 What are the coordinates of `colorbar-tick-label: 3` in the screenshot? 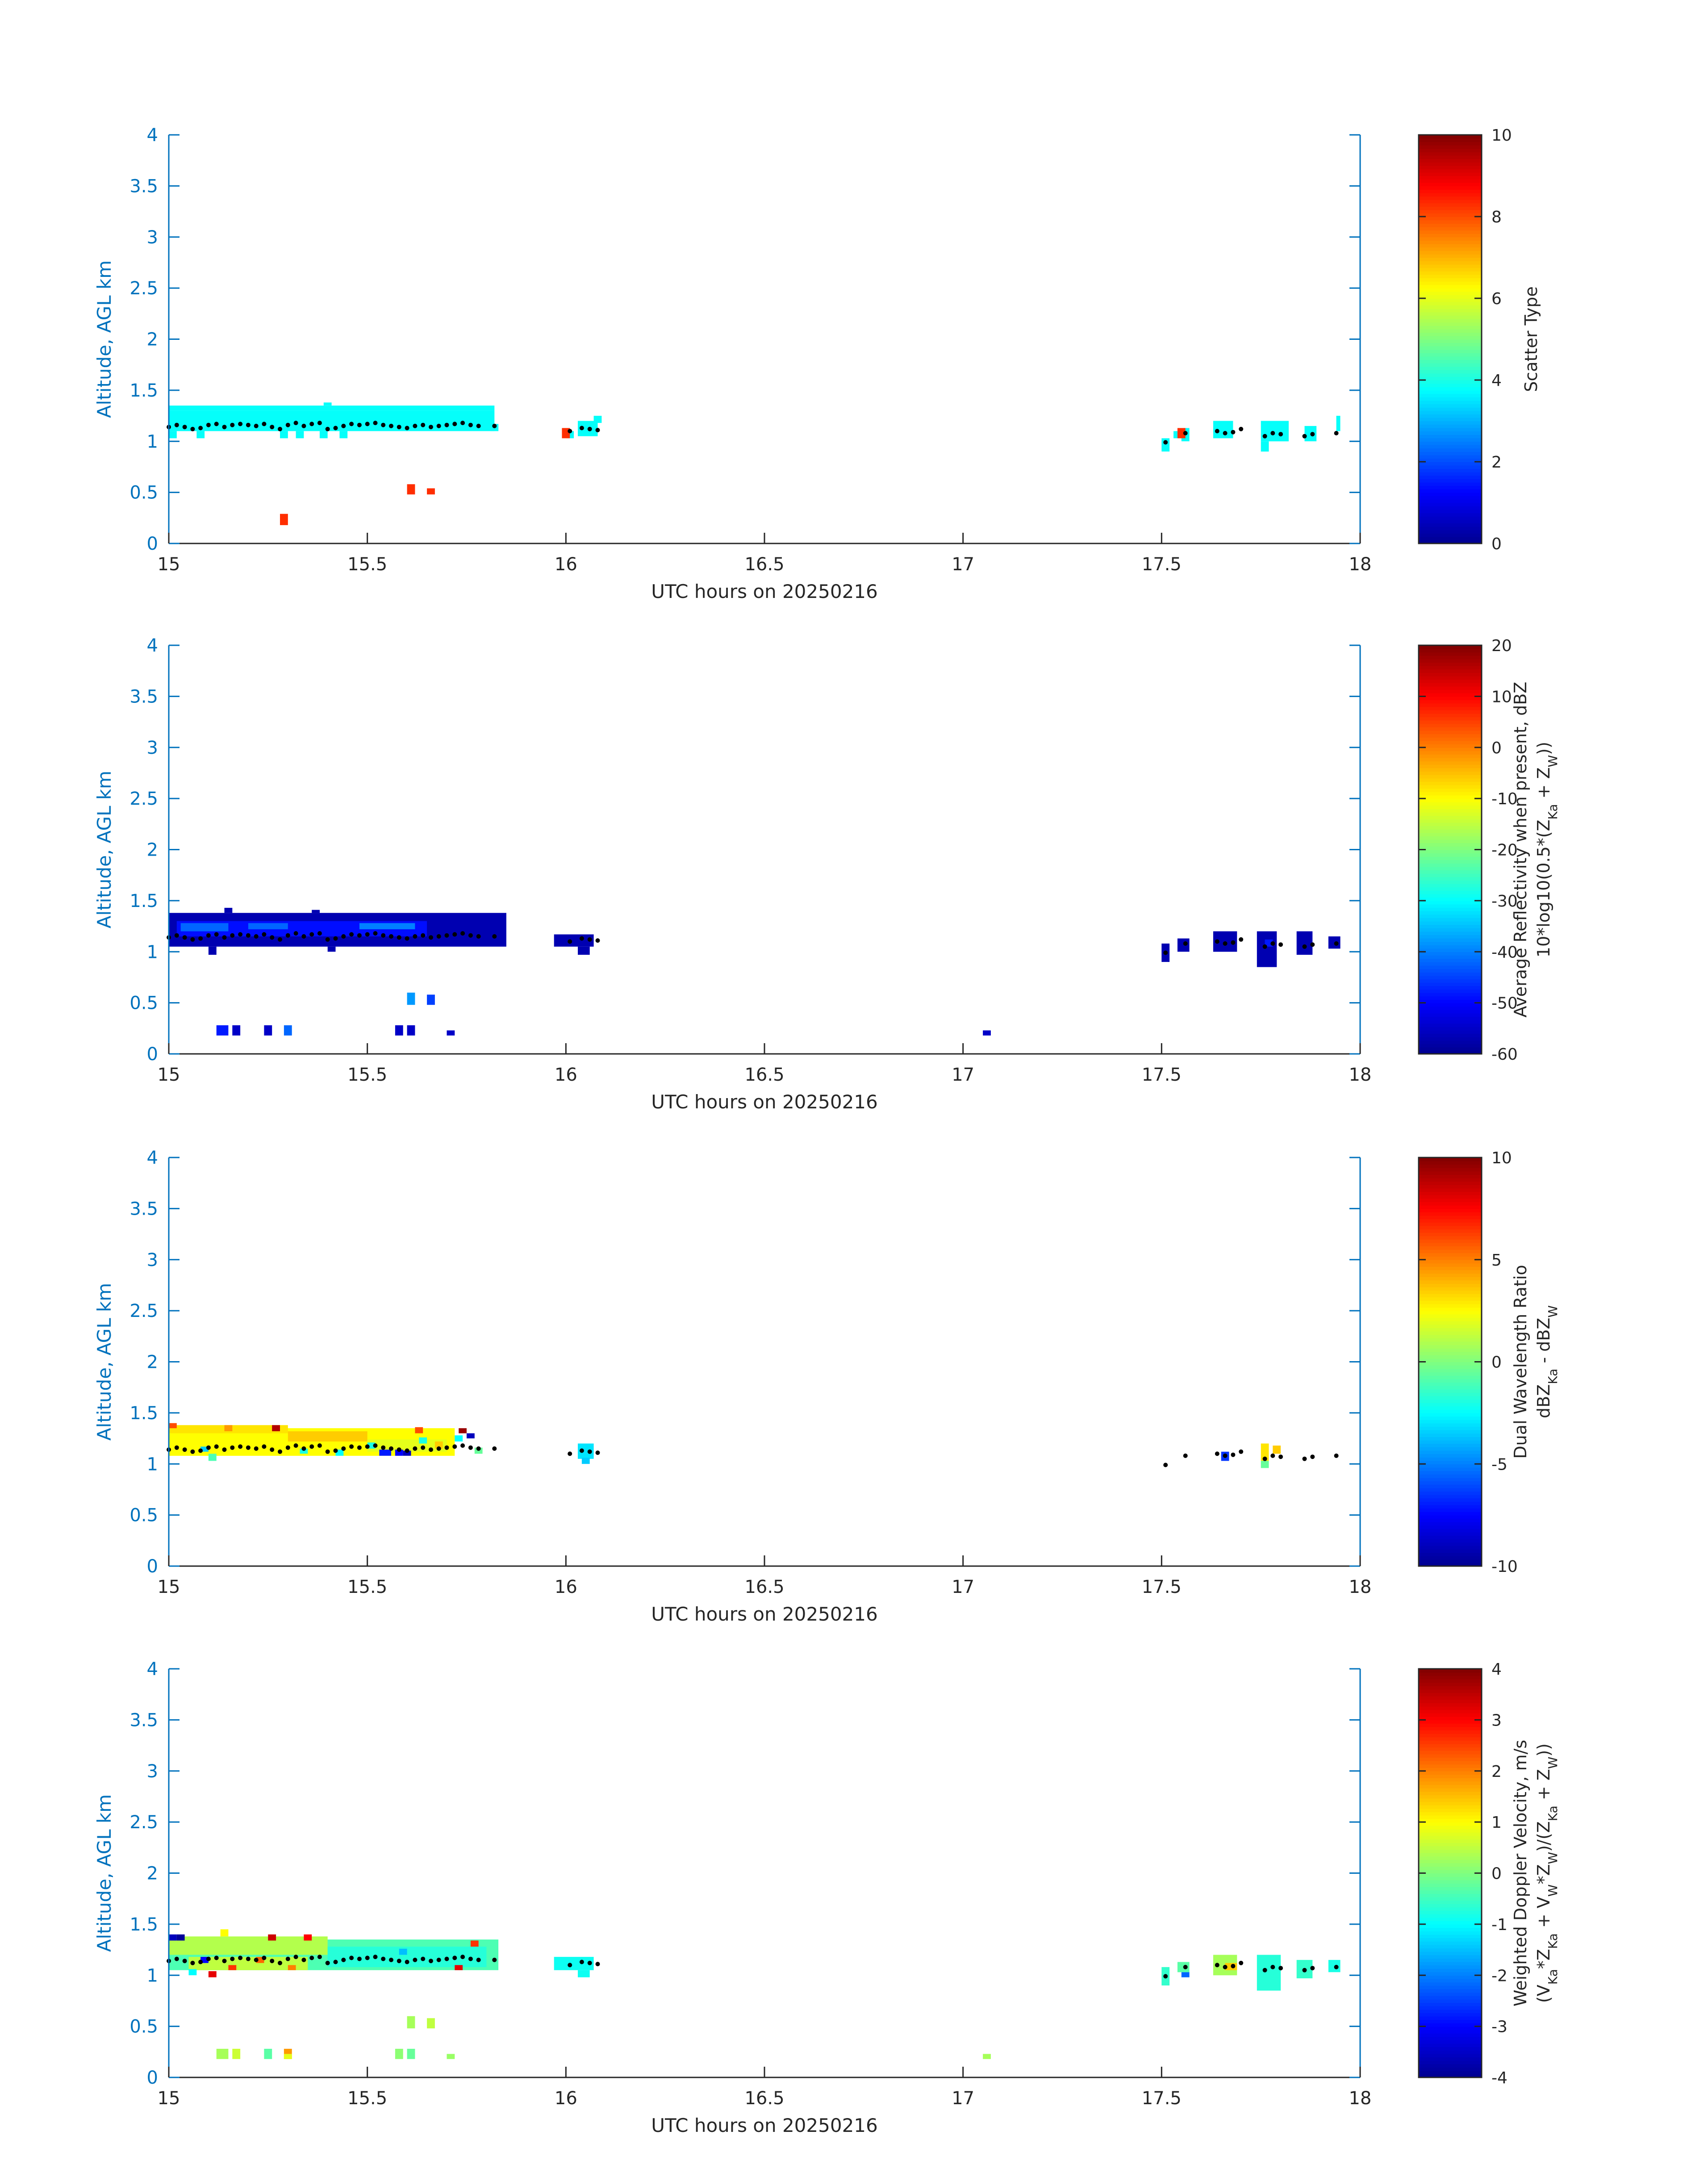 It's located at (1496, 1720).